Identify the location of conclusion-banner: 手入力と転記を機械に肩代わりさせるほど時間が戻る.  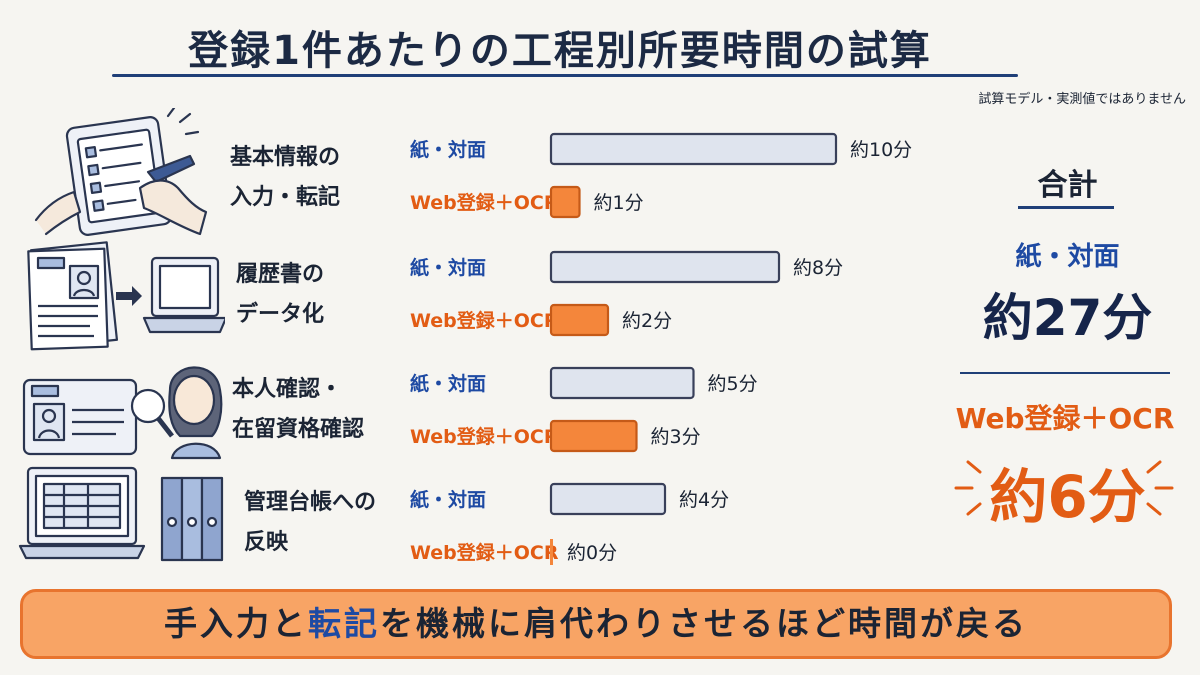
(596, 624).